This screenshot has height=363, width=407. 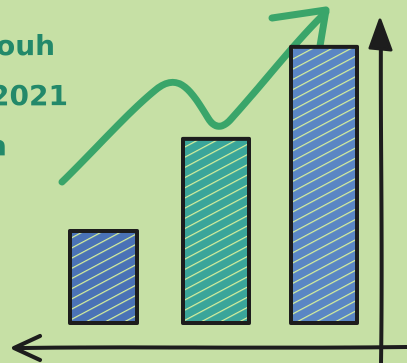 What do you see at coordinates (381, 195) in the screenshot?
I see `y-axis-line` at bounding box center [381, 195].